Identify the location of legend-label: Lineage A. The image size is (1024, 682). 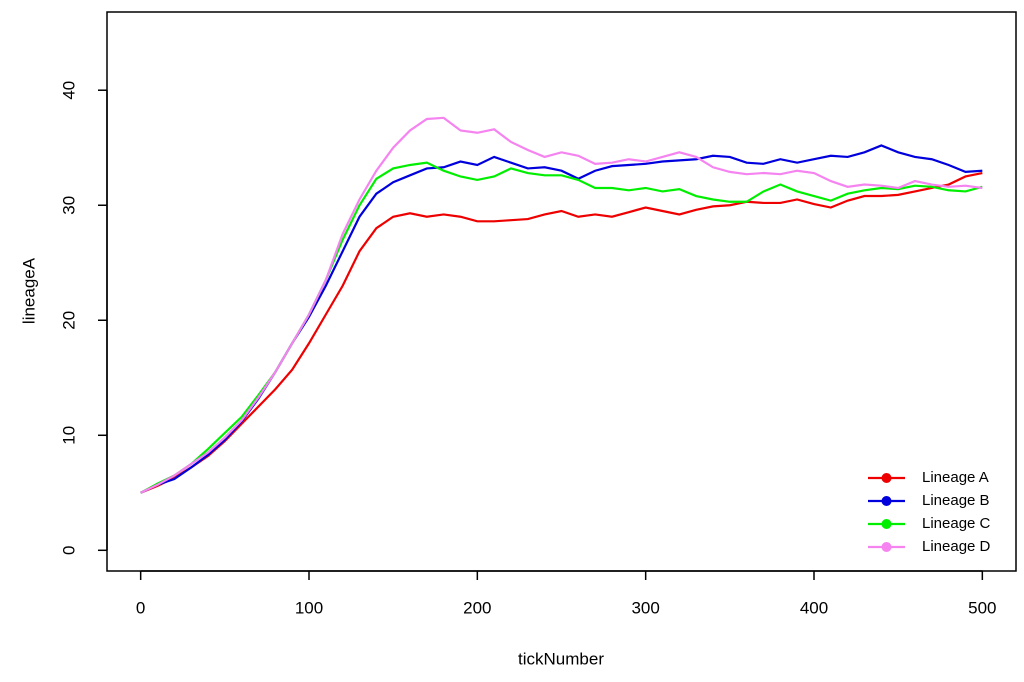
(955, 477).